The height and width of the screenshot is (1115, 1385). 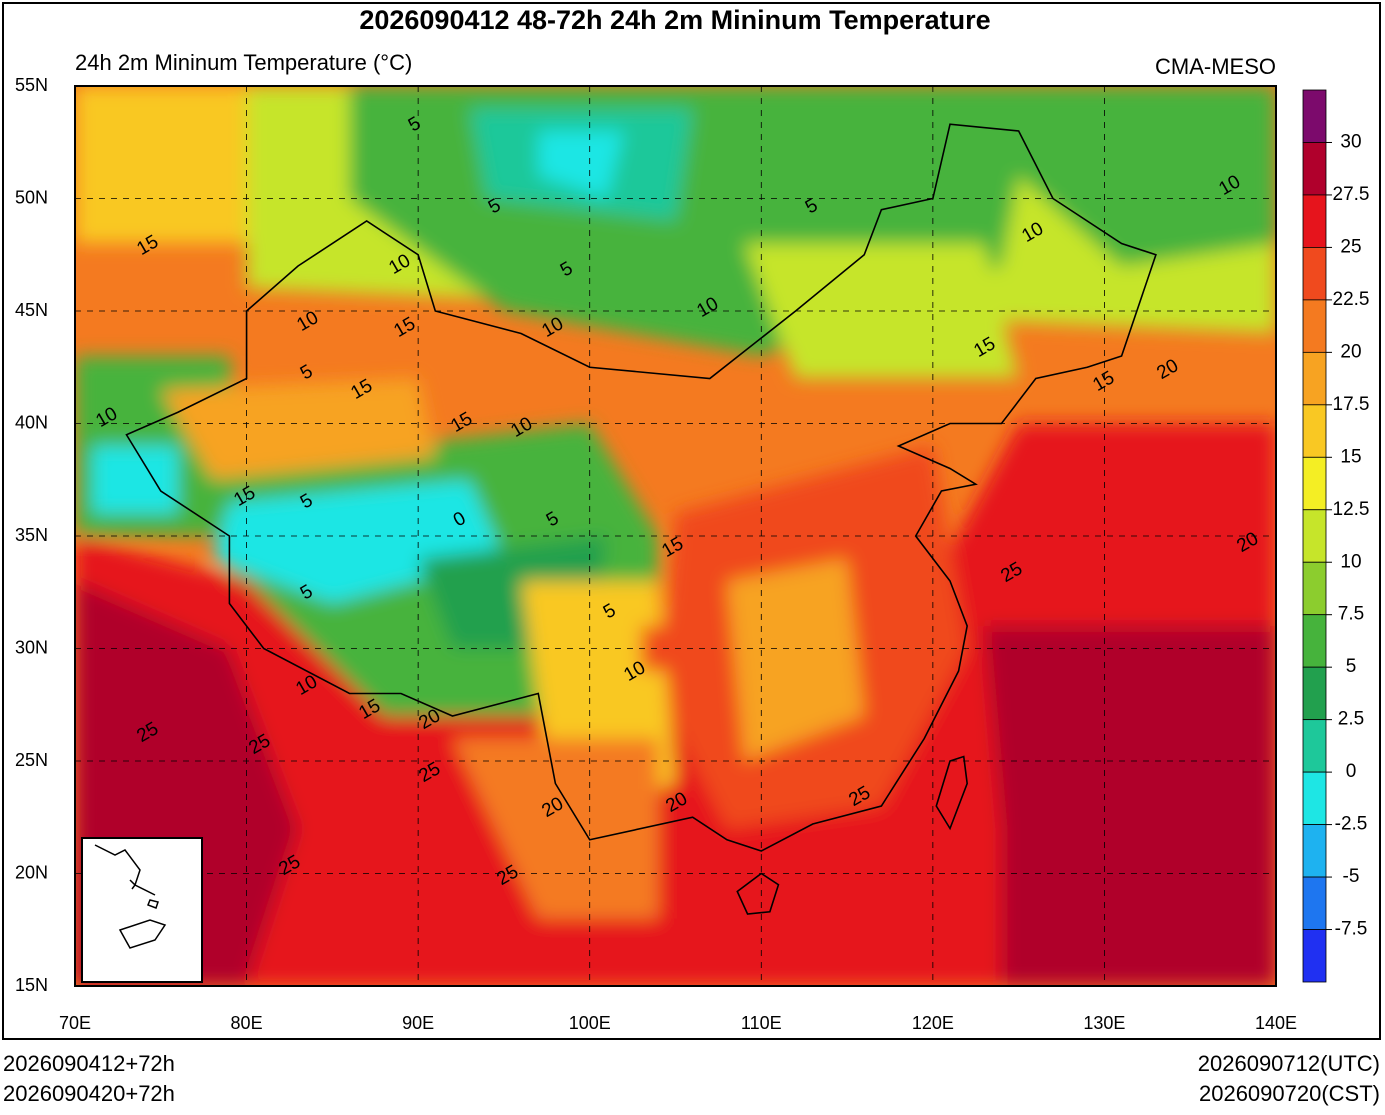 I want to click on lat-tick-label: 50N, so click(x=31, y=197).